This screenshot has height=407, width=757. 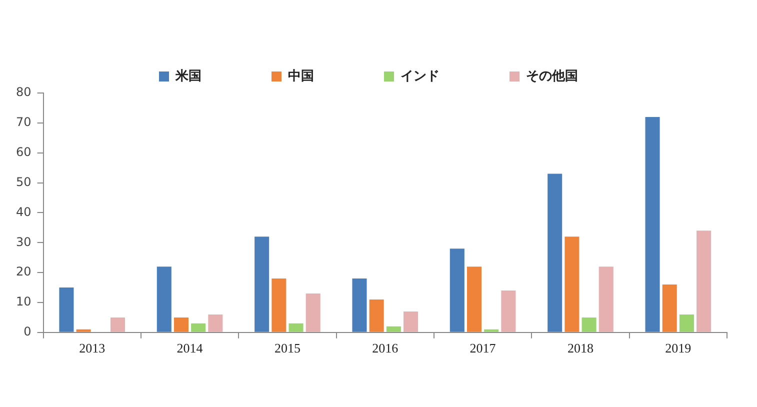 I want to click on y-tick-label: 50, so click(x=24, y=181).